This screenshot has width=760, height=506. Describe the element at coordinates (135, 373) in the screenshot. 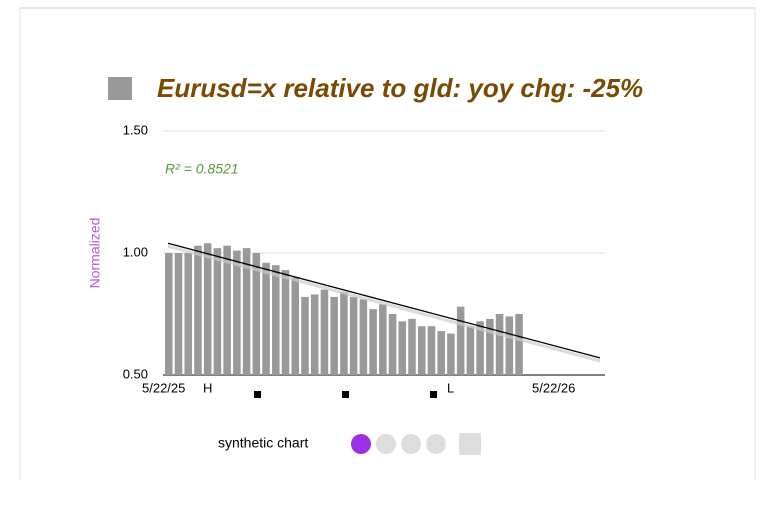

I see `y-tick-label: 0.50` at that location.